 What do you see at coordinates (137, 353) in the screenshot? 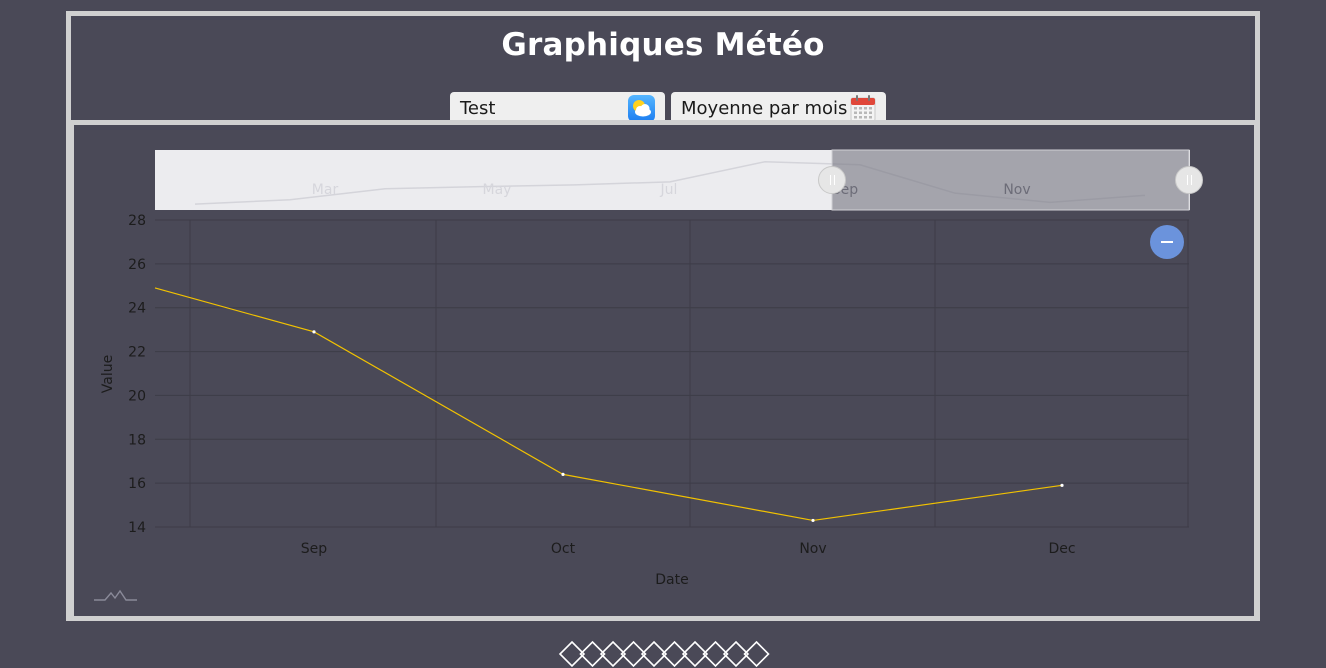
I see `y-tick-label-22: 22` at bounding box center [137, 353].